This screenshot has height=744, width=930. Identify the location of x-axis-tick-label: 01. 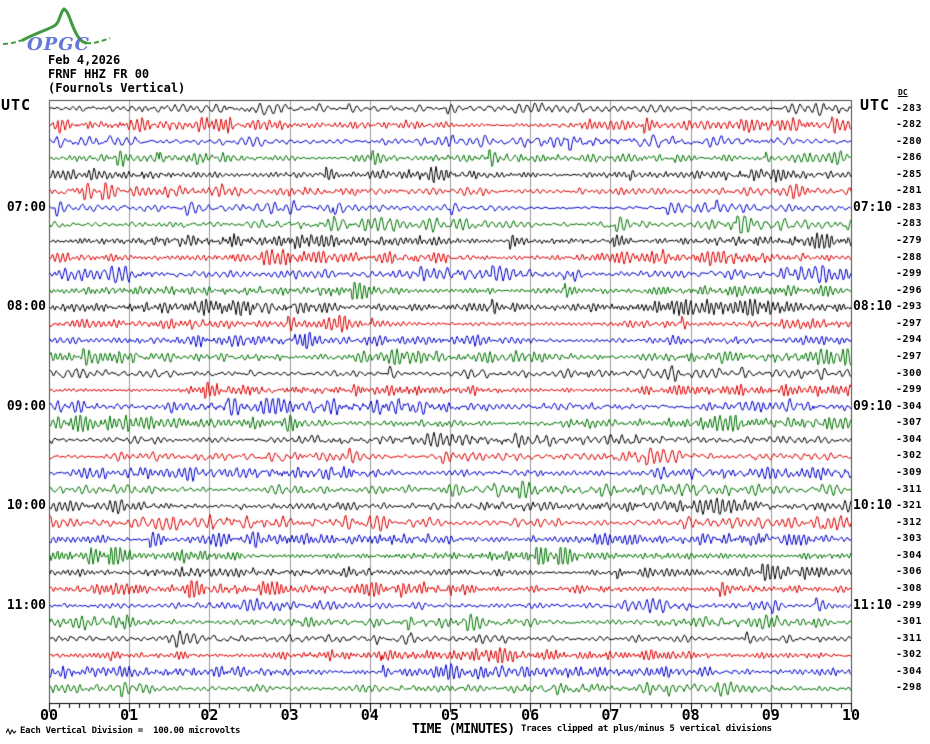
(129, 715).